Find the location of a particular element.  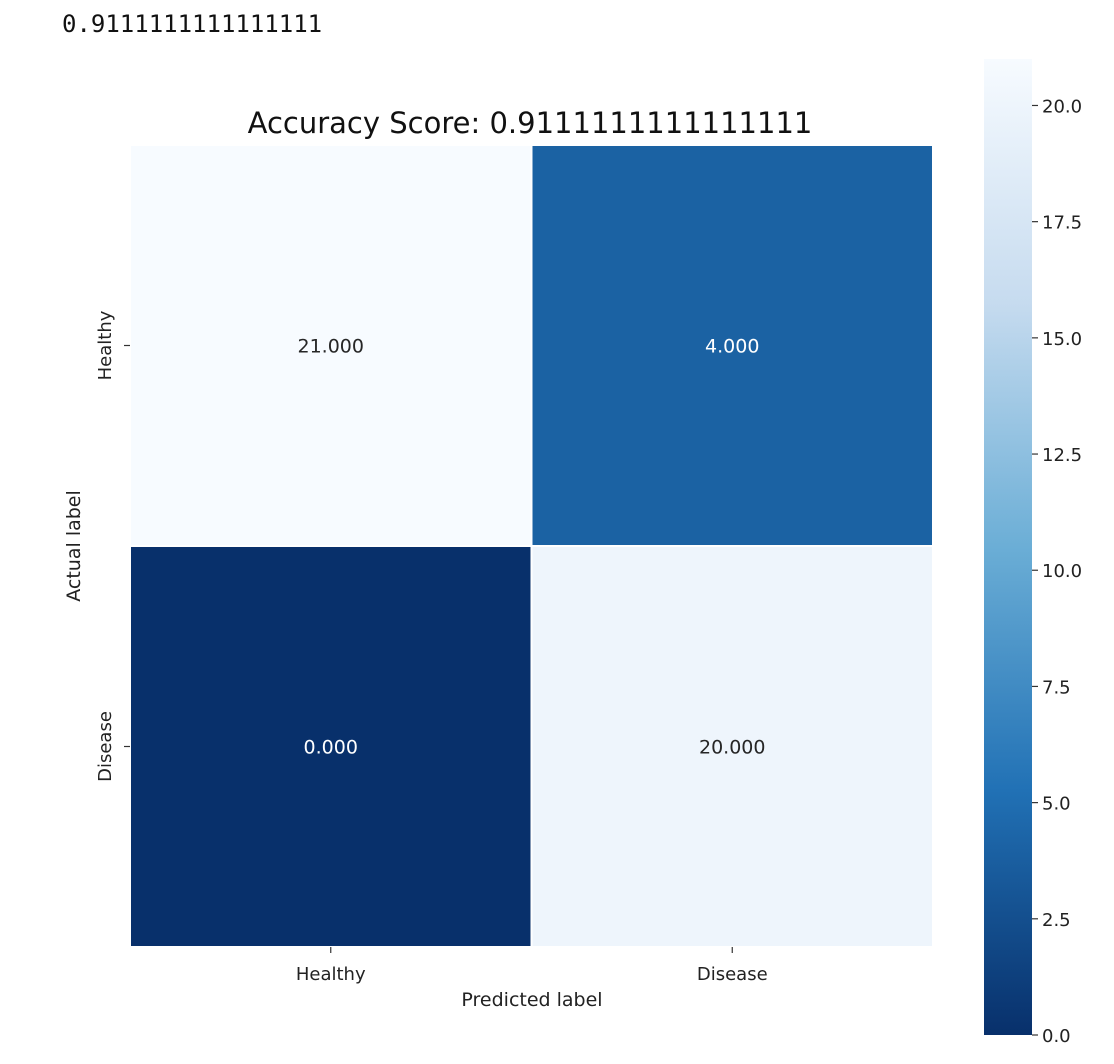

x-tick-label: Healthy is located at coordinates (331, 974).